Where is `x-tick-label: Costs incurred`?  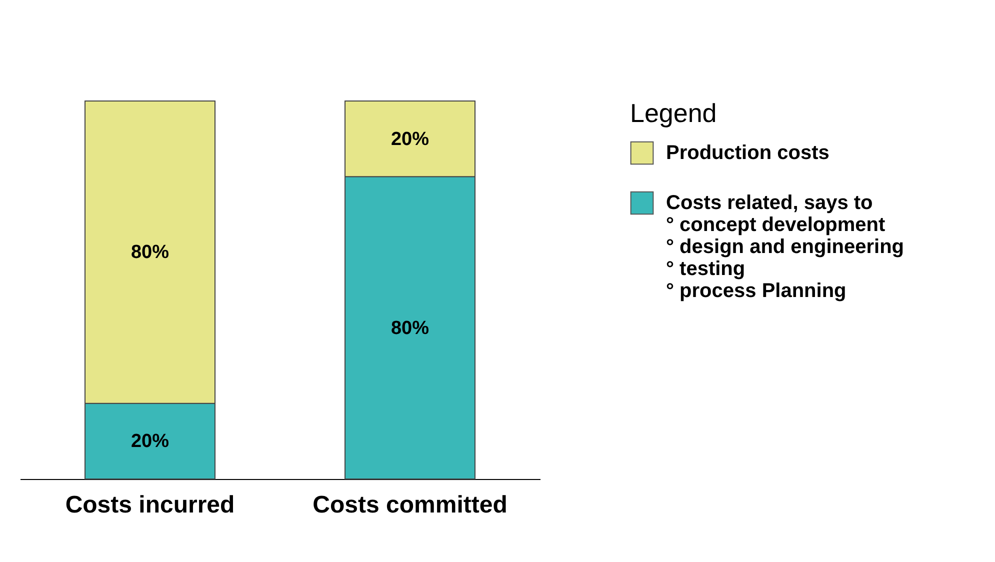
x-tick-label: Costs incurred is located at coordinates (150, 505).